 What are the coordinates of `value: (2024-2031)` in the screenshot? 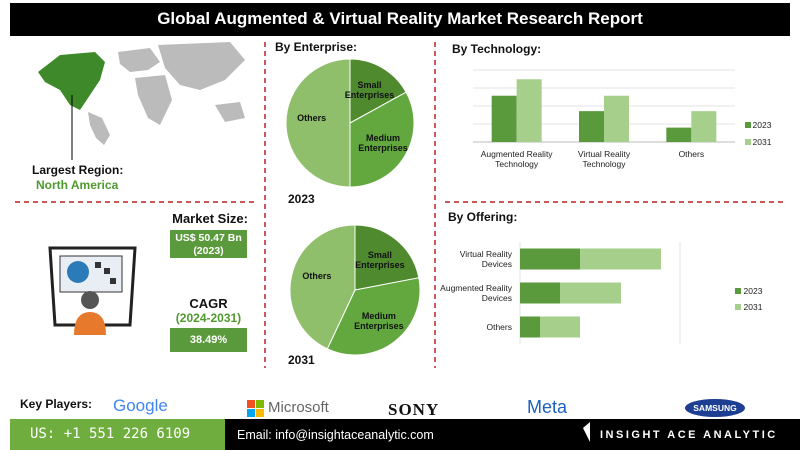 It's located at (208, 318).